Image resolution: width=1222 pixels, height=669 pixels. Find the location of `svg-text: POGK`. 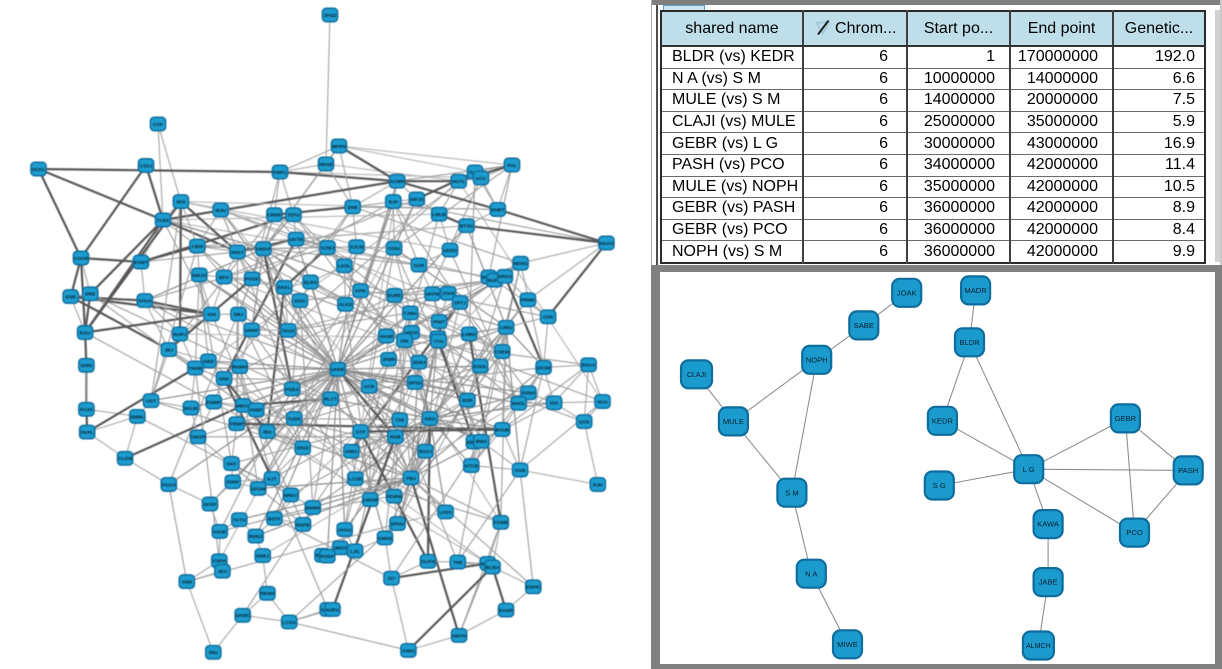

svg-text: POGK is located at coordinates (252, 280).